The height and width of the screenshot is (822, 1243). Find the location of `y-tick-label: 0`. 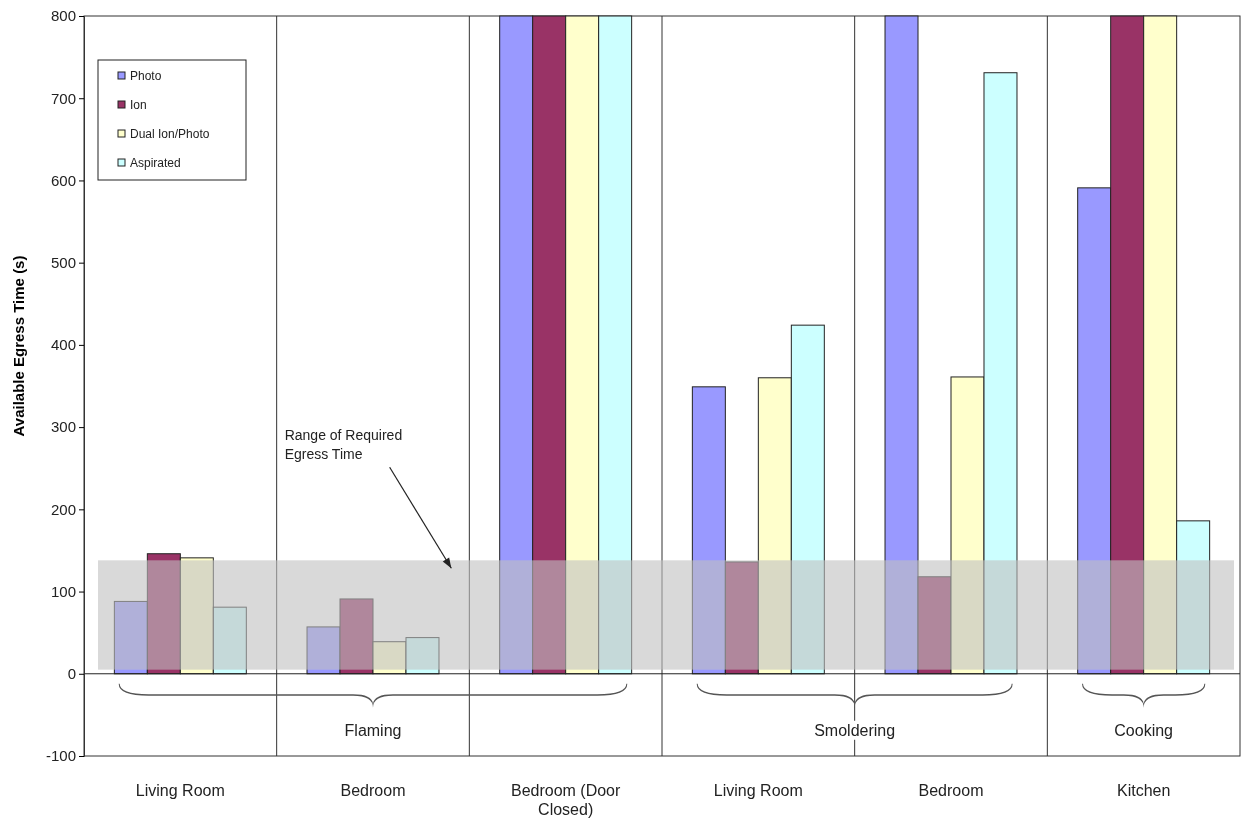

y-tick-label: 0 is located at coordinates (71, 674).